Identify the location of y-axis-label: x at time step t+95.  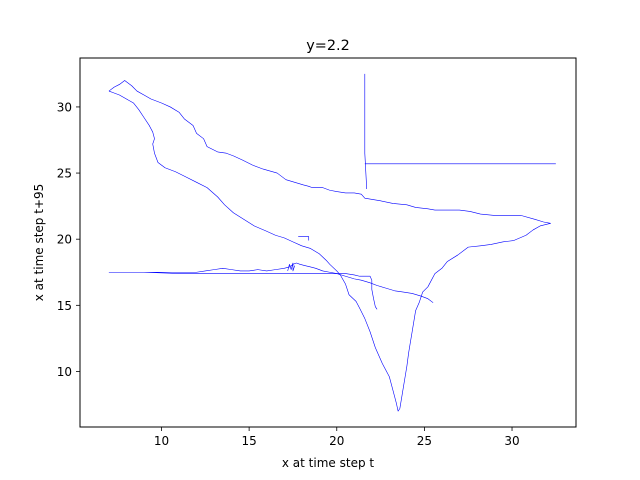
(39, 243).